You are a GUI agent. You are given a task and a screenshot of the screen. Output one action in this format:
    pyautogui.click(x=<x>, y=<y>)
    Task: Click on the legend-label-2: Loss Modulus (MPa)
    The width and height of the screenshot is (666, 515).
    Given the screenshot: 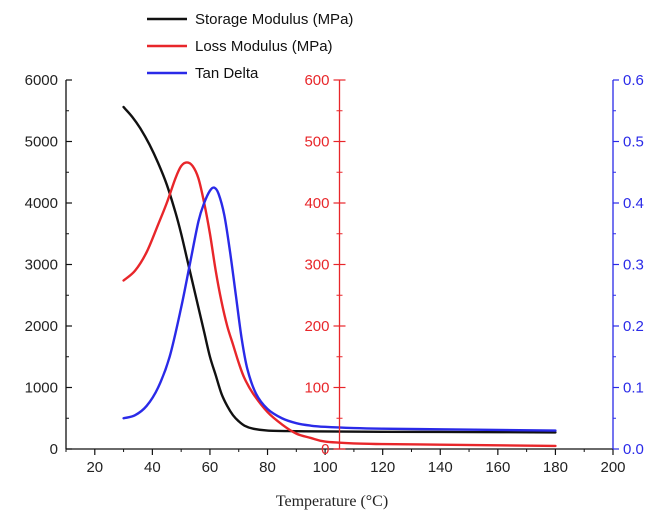 What is the action you would take?
    pyautogui.click(x=264, y=46)
    